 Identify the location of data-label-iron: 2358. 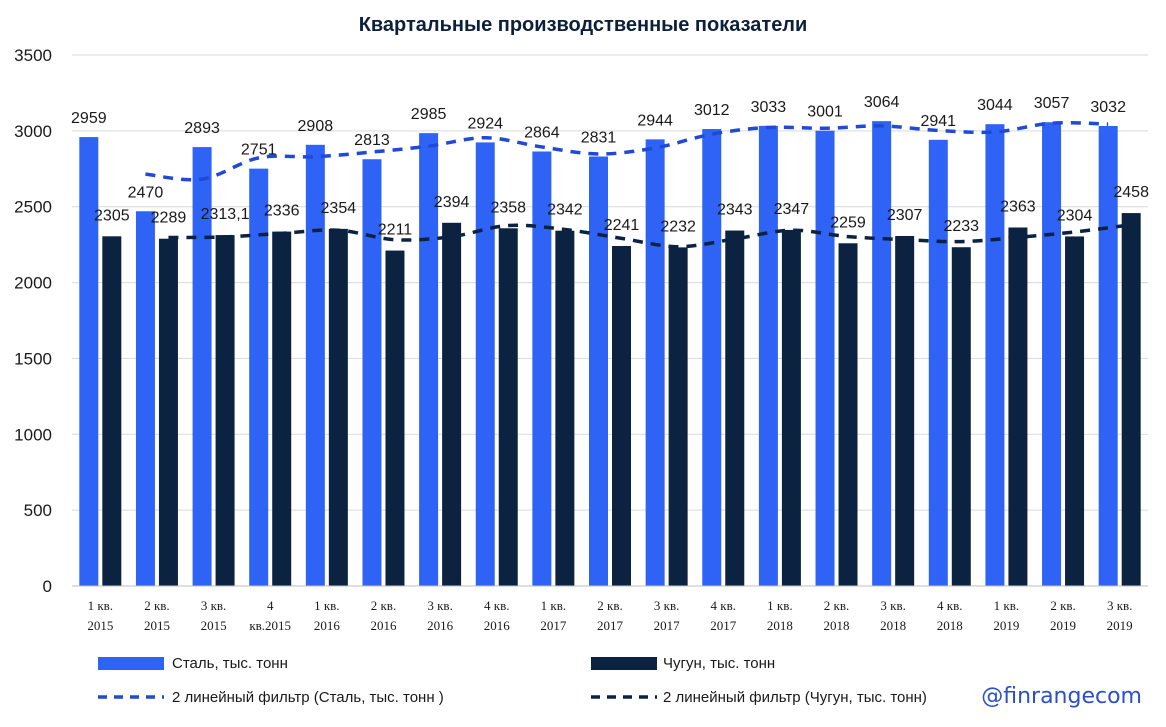
(508, 207).